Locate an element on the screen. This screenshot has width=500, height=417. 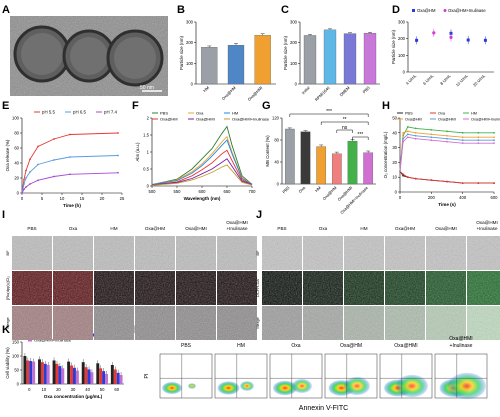
chart-f-y-label: Abs (a.u.) is located at coordinates (137, 152).